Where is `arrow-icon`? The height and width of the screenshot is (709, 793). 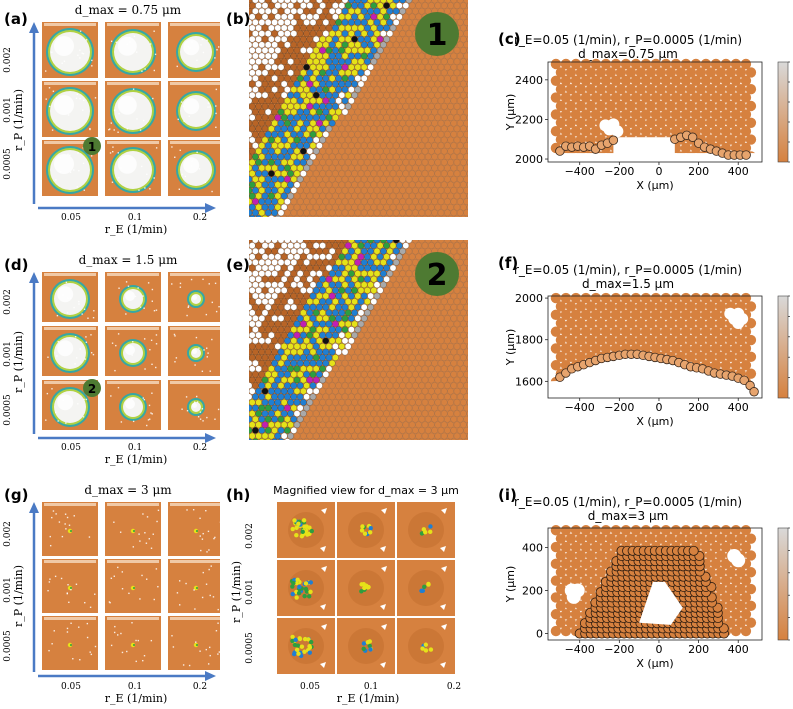 arrow-icon is located at coordinates (122, 591).